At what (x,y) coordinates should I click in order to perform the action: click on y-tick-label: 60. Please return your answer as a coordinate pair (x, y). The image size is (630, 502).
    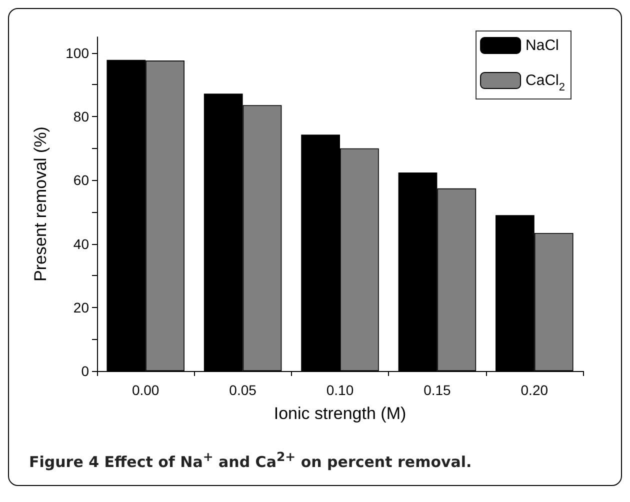
    Looking at the image, I should click on (81, 180).